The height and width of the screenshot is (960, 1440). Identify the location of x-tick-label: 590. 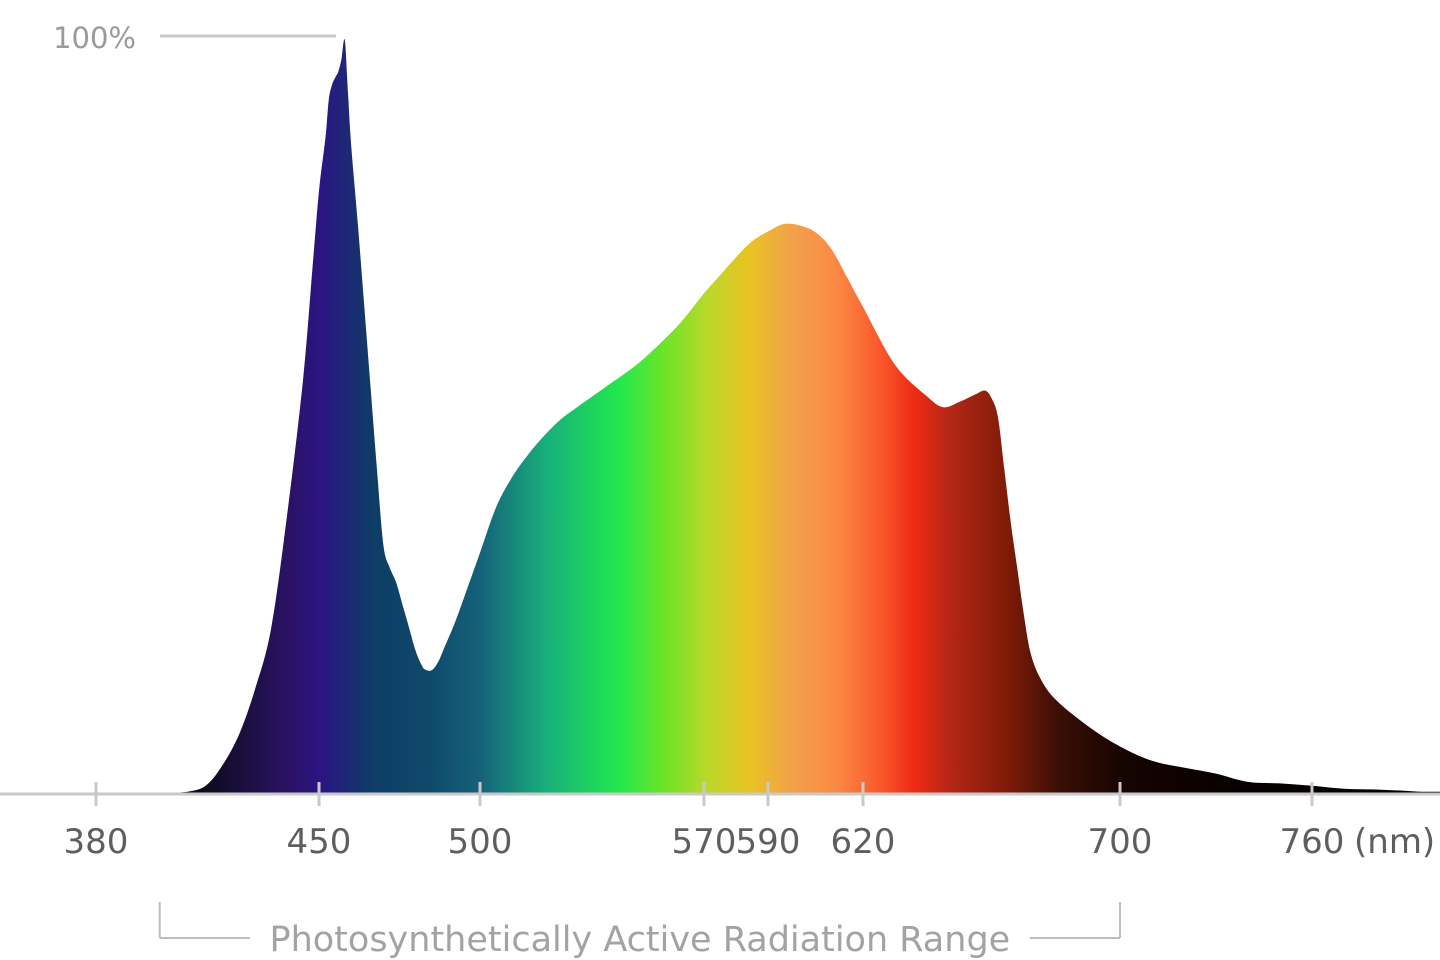
(768, 842).